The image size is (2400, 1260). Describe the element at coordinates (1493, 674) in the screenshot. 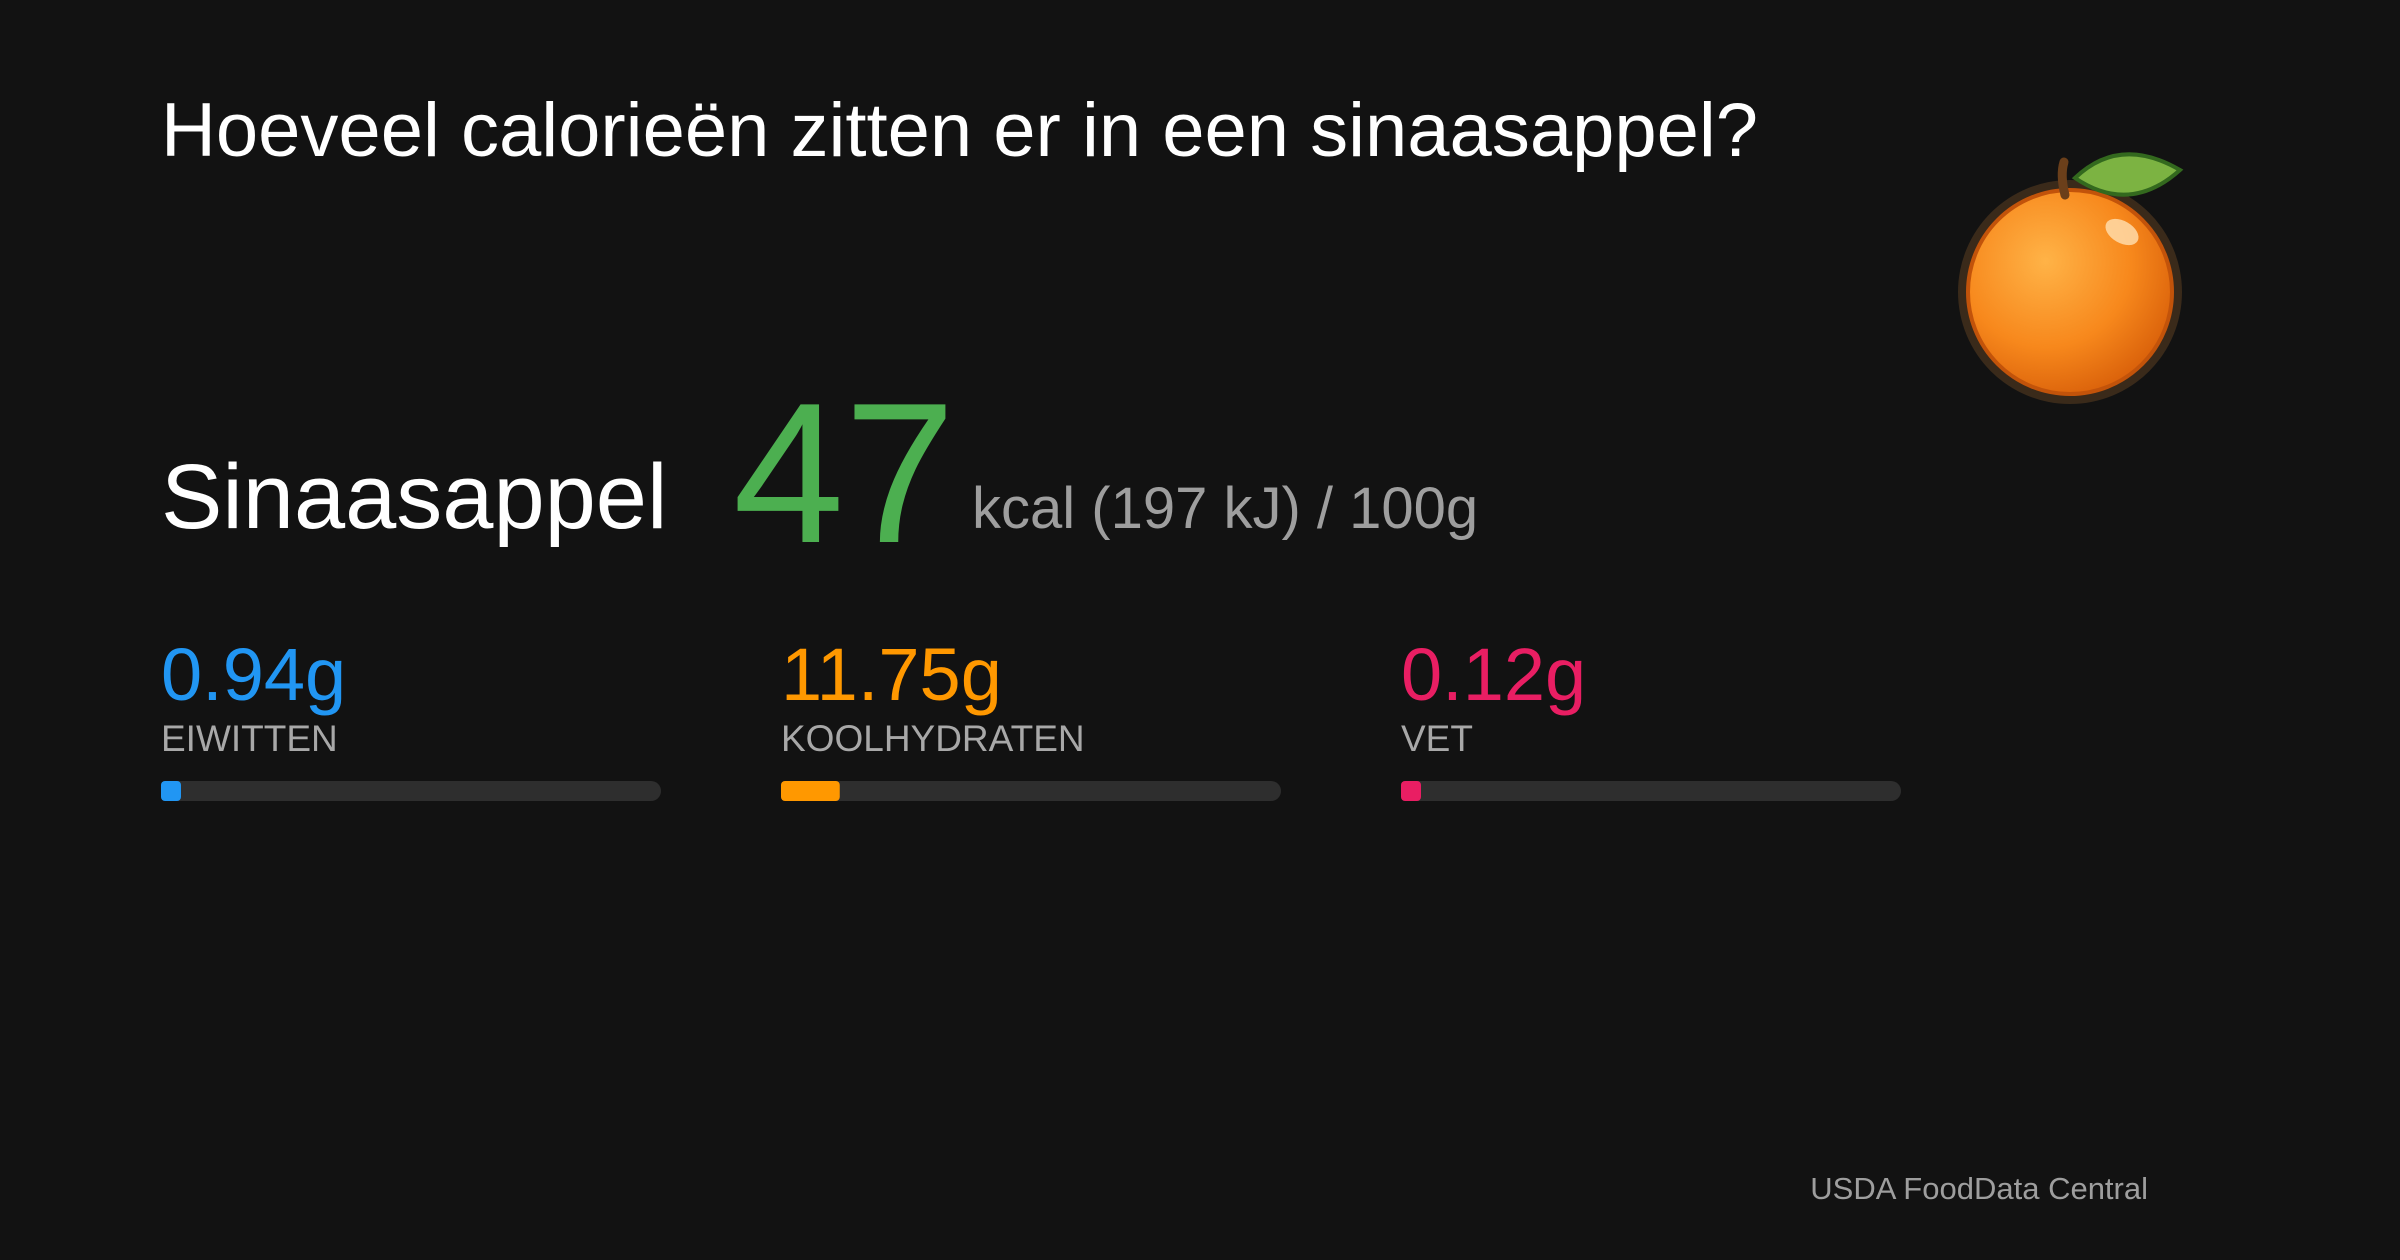

I see `macro-value: 0.12g` at that location.